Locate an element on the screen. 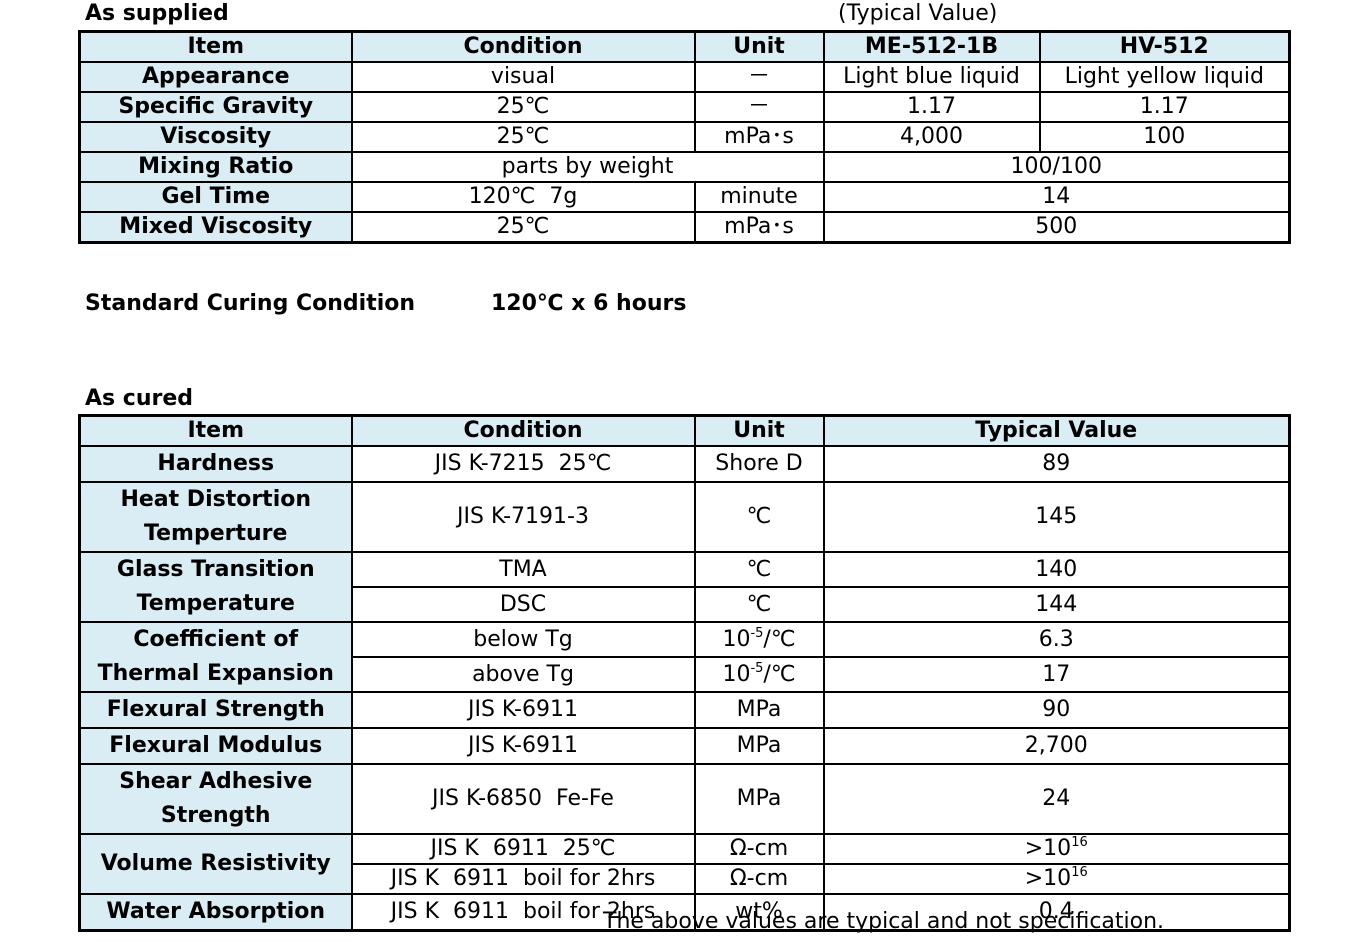  text-part: >10 is located at coordinates (1048, 878).